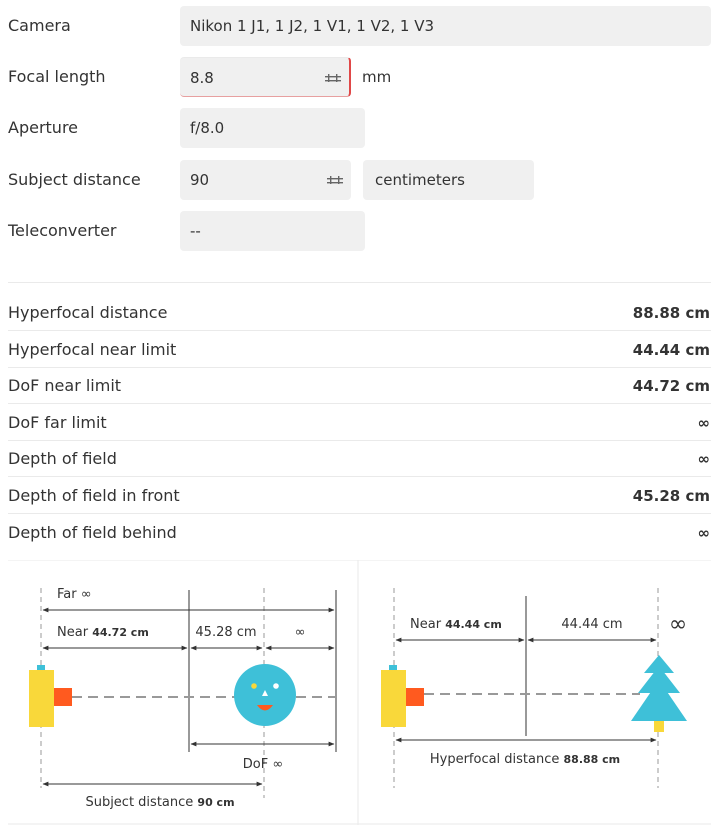 This screenshot has height=825, width=719. Describe the element at coordinates (525, 759) in the screenshot. I see `hyperfocal-distance-caption: Hyperfocal distance 88.88 cm` at that location.